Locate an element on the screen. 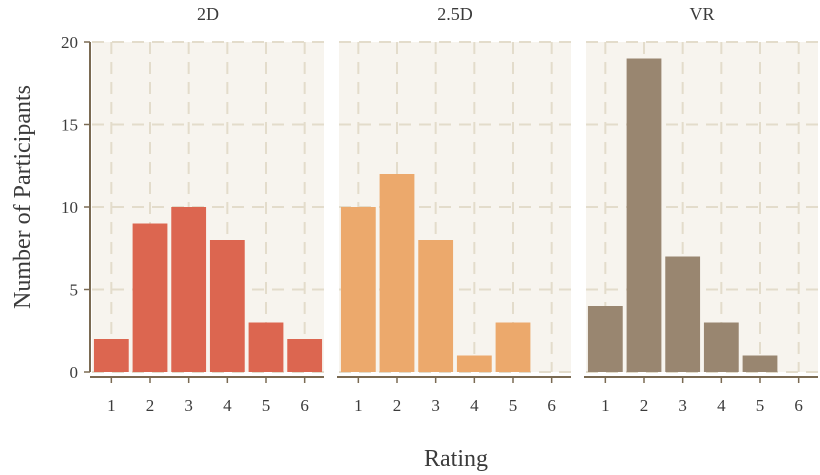 The width and height of the screenshot is (820, 475). facet-title-1: 2.5D is located at coordinates (455, 14).